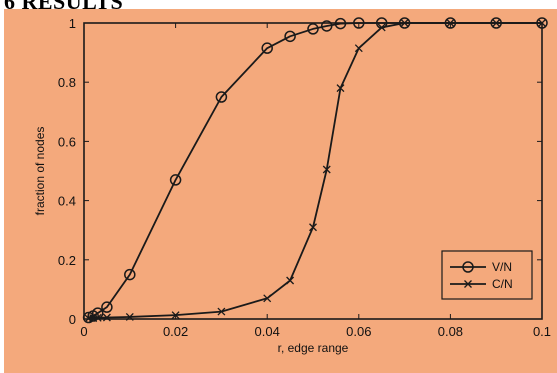  I want to click on x-tick-label: 0.08, so click(450, 331).